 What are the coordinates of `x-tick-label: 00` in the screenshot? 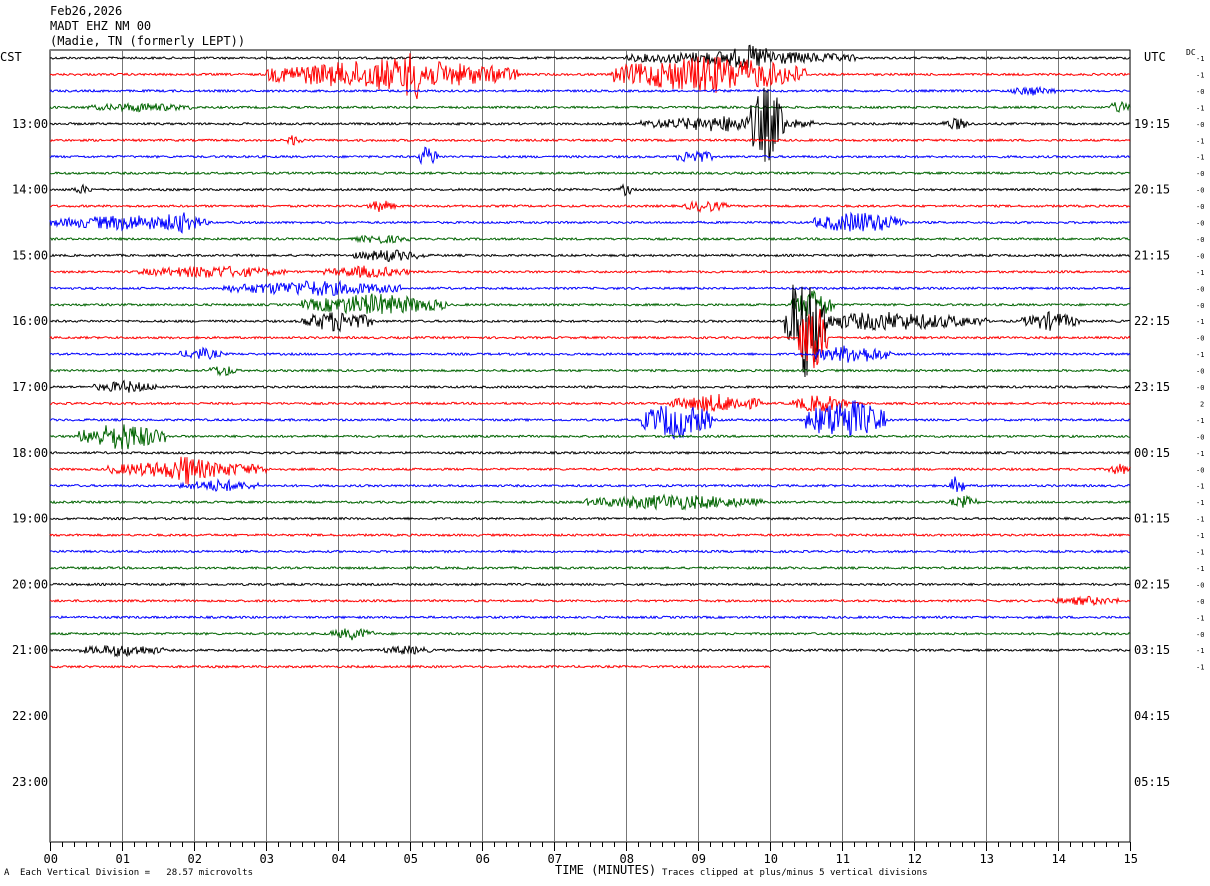 It's located at (51, 859).